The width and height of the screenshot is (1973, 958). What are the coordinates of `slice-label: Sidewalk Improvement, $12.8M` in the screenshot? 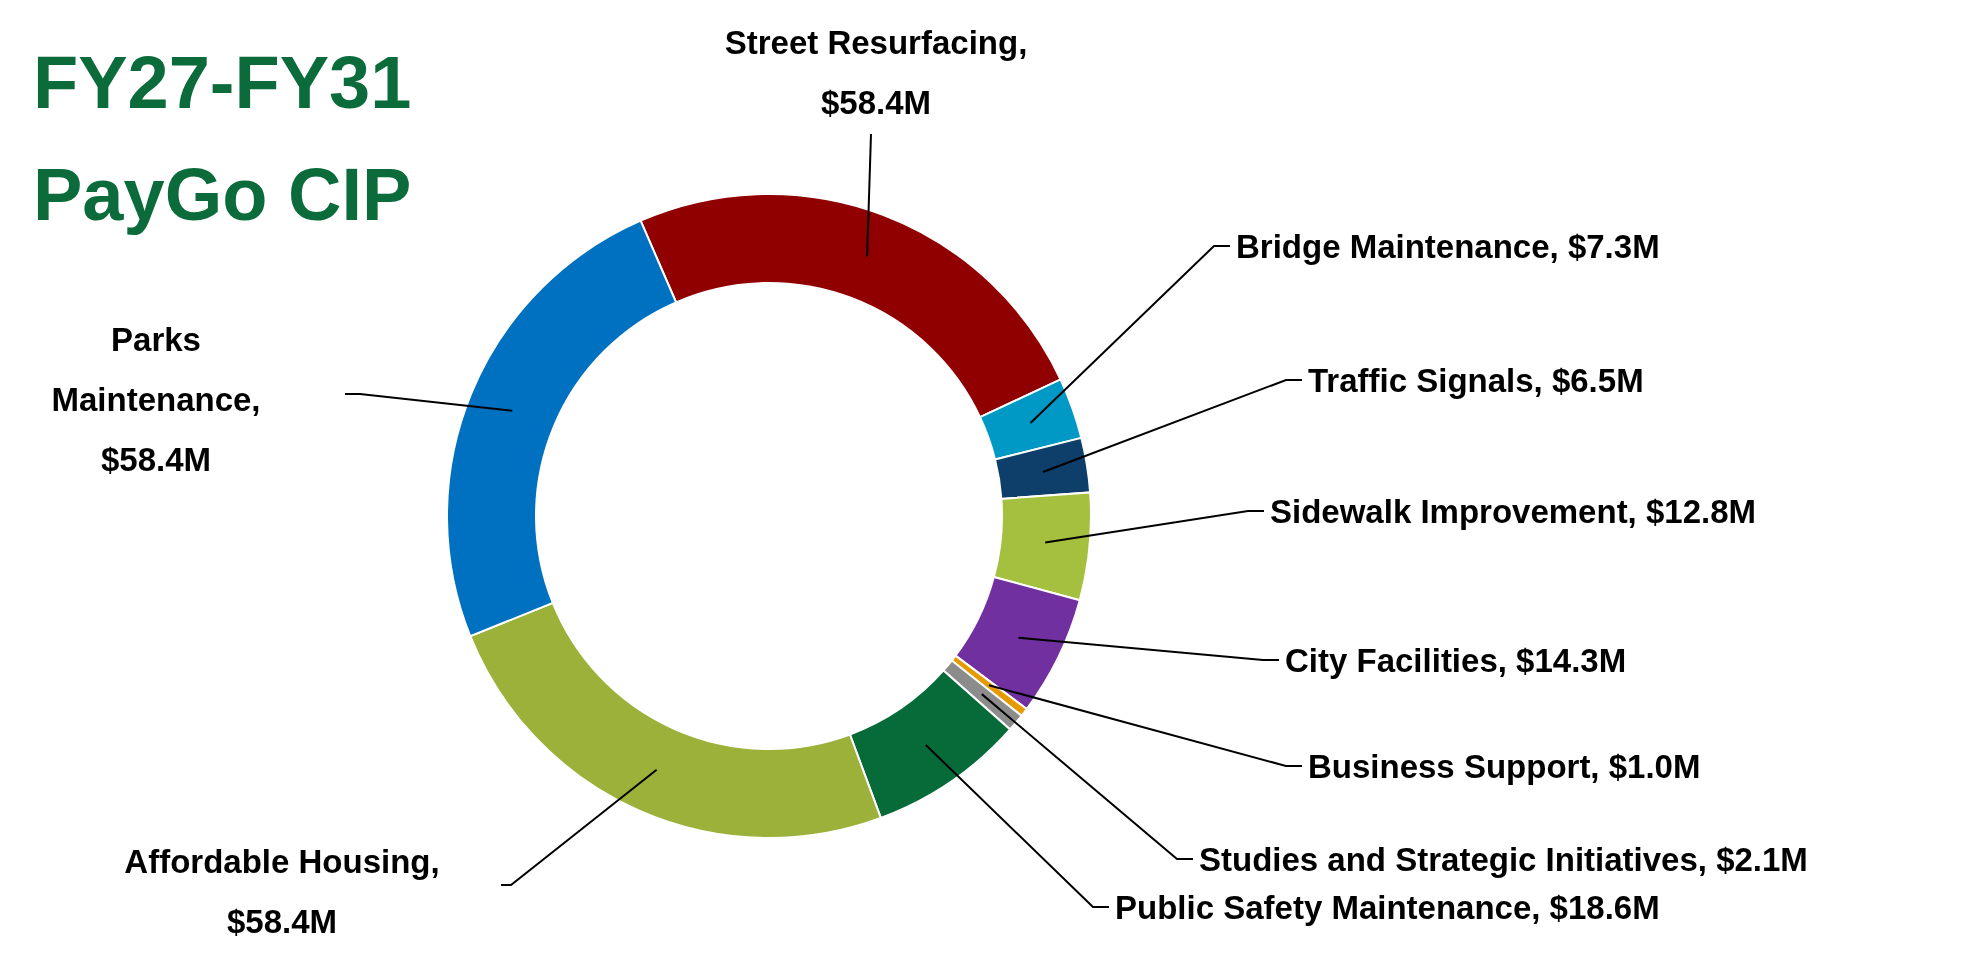 It's located at (1513, 511).